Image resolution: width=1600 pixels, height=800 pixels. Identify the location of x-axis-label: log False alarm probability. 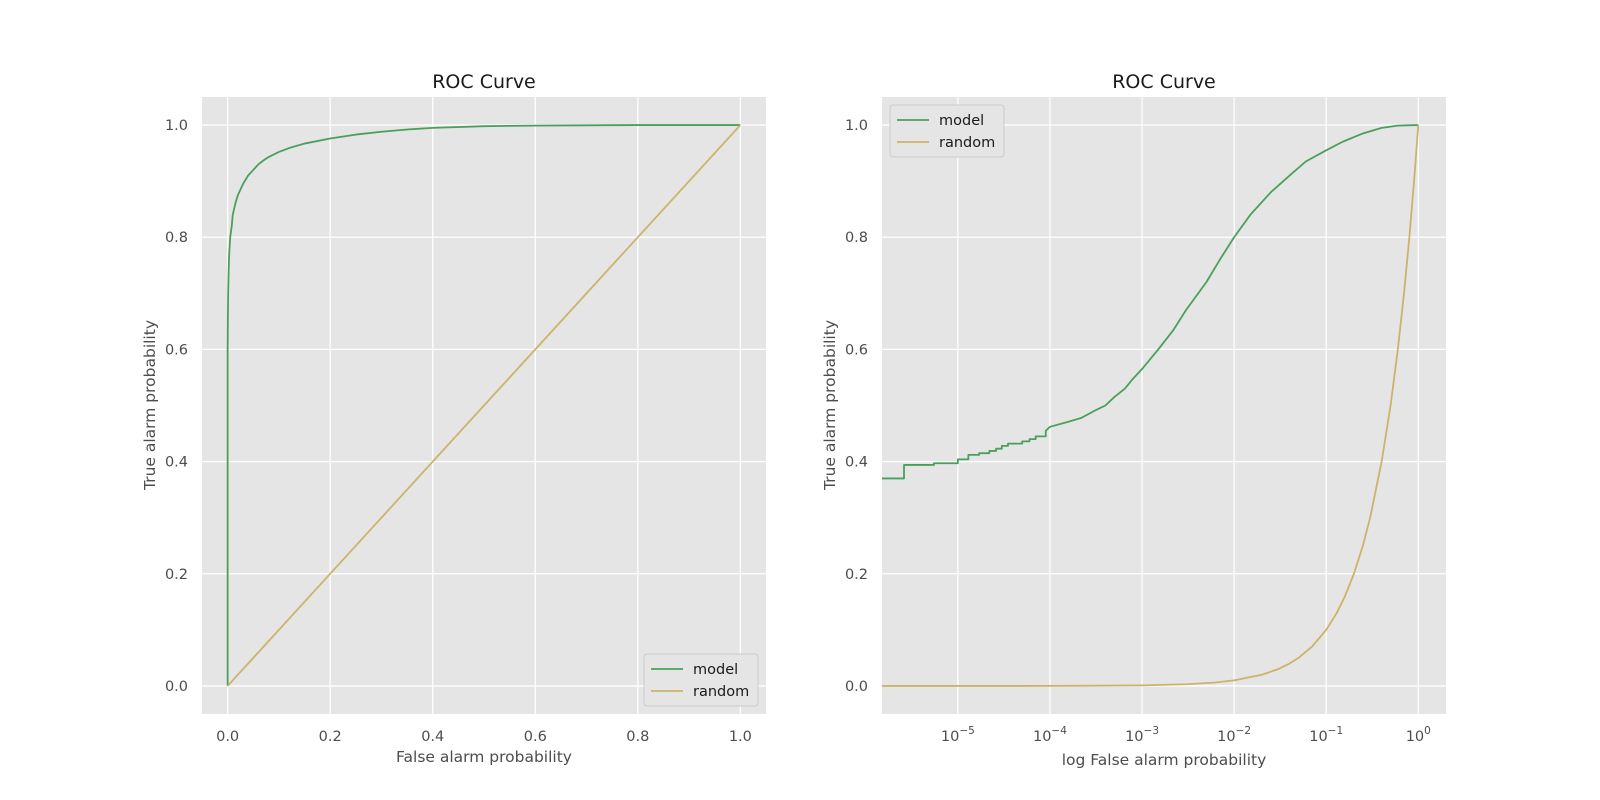
(1164, 760).